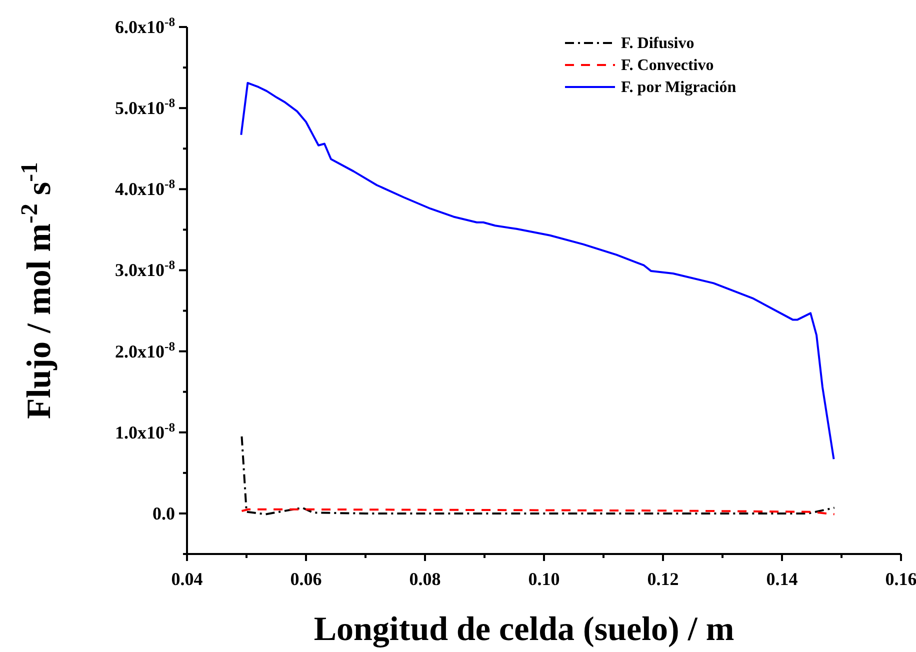 The height and width of the screenshot is (652, 916). I want to click on y-tick-label: 1.0x10$^{-8}$, so click(145, 431).